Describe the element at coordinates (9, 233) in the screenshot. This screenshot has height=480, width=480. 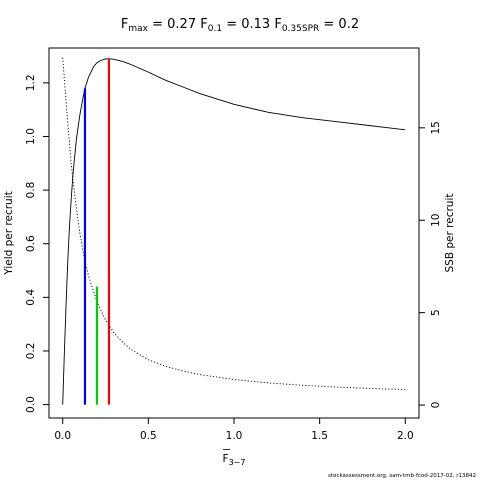
I see `y-axis-left-title: Yield per recruit` at that location.